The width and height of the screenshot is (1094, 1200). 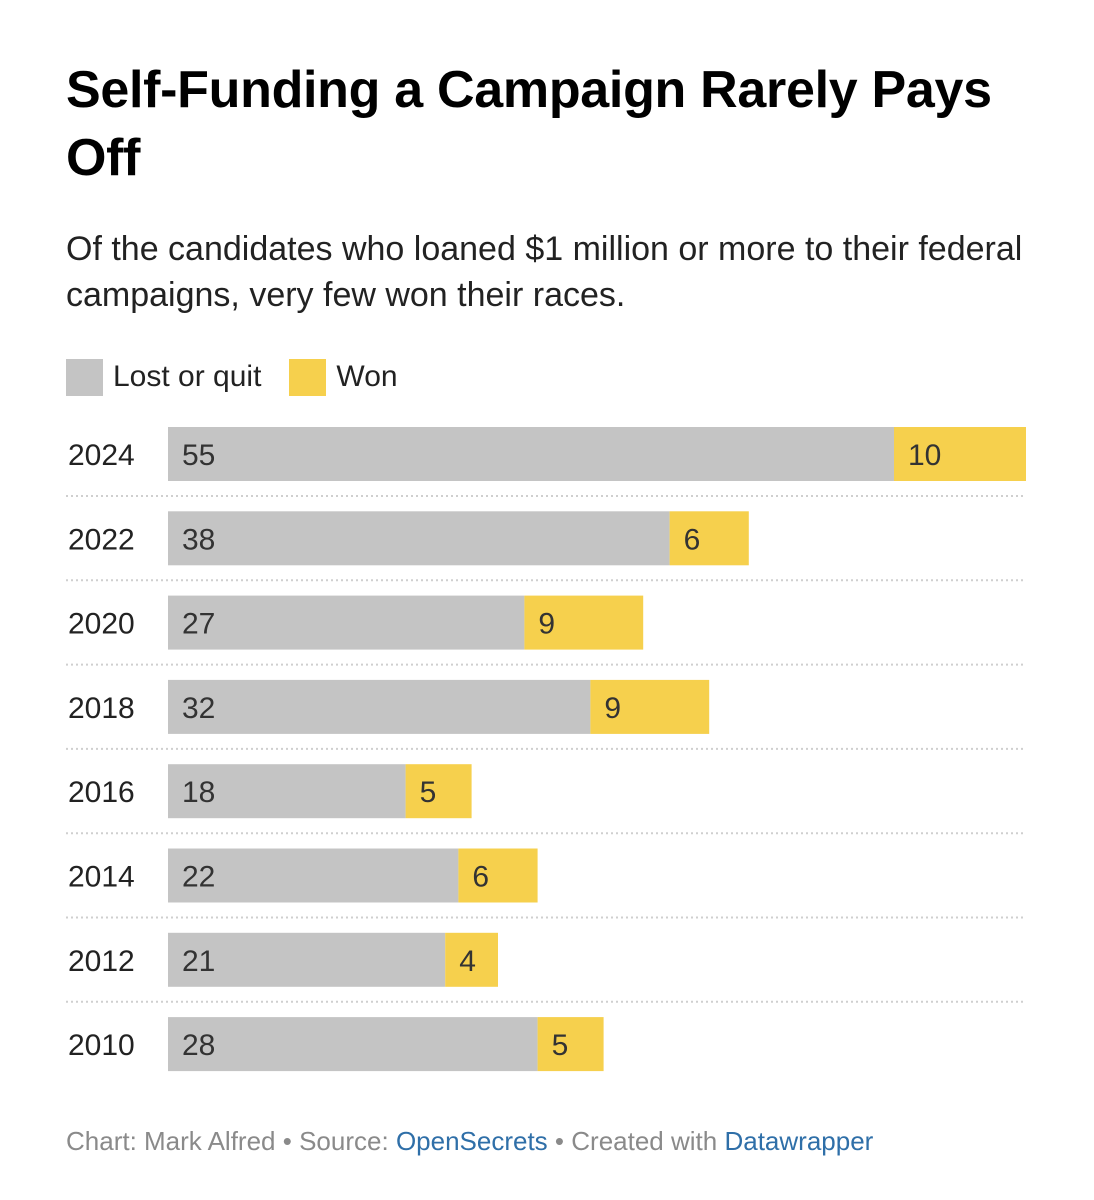 I want to click on year-label: 2022, so click(x=101, y=539).